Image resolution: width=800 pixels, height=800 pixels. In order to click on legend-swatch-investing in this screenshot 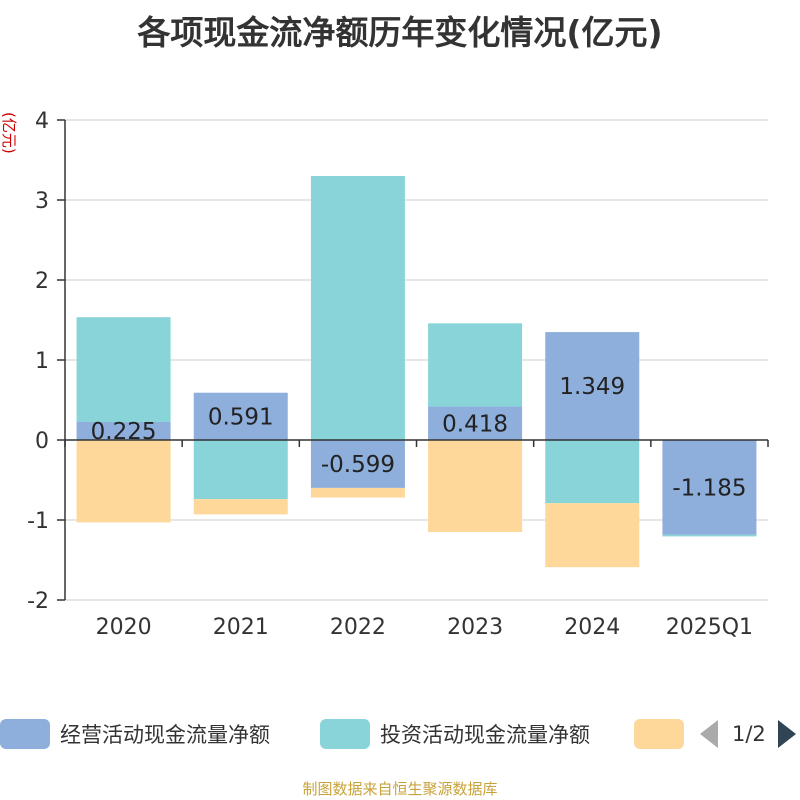, I will do `click(345, 734)`.